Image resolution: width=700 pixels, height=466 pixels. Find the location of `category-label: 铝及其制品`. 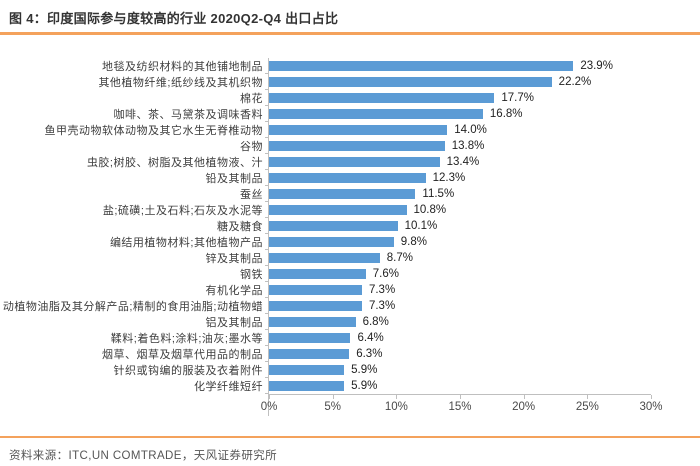

category-label: 铝及其制品 is located at coordinates (234, 322).